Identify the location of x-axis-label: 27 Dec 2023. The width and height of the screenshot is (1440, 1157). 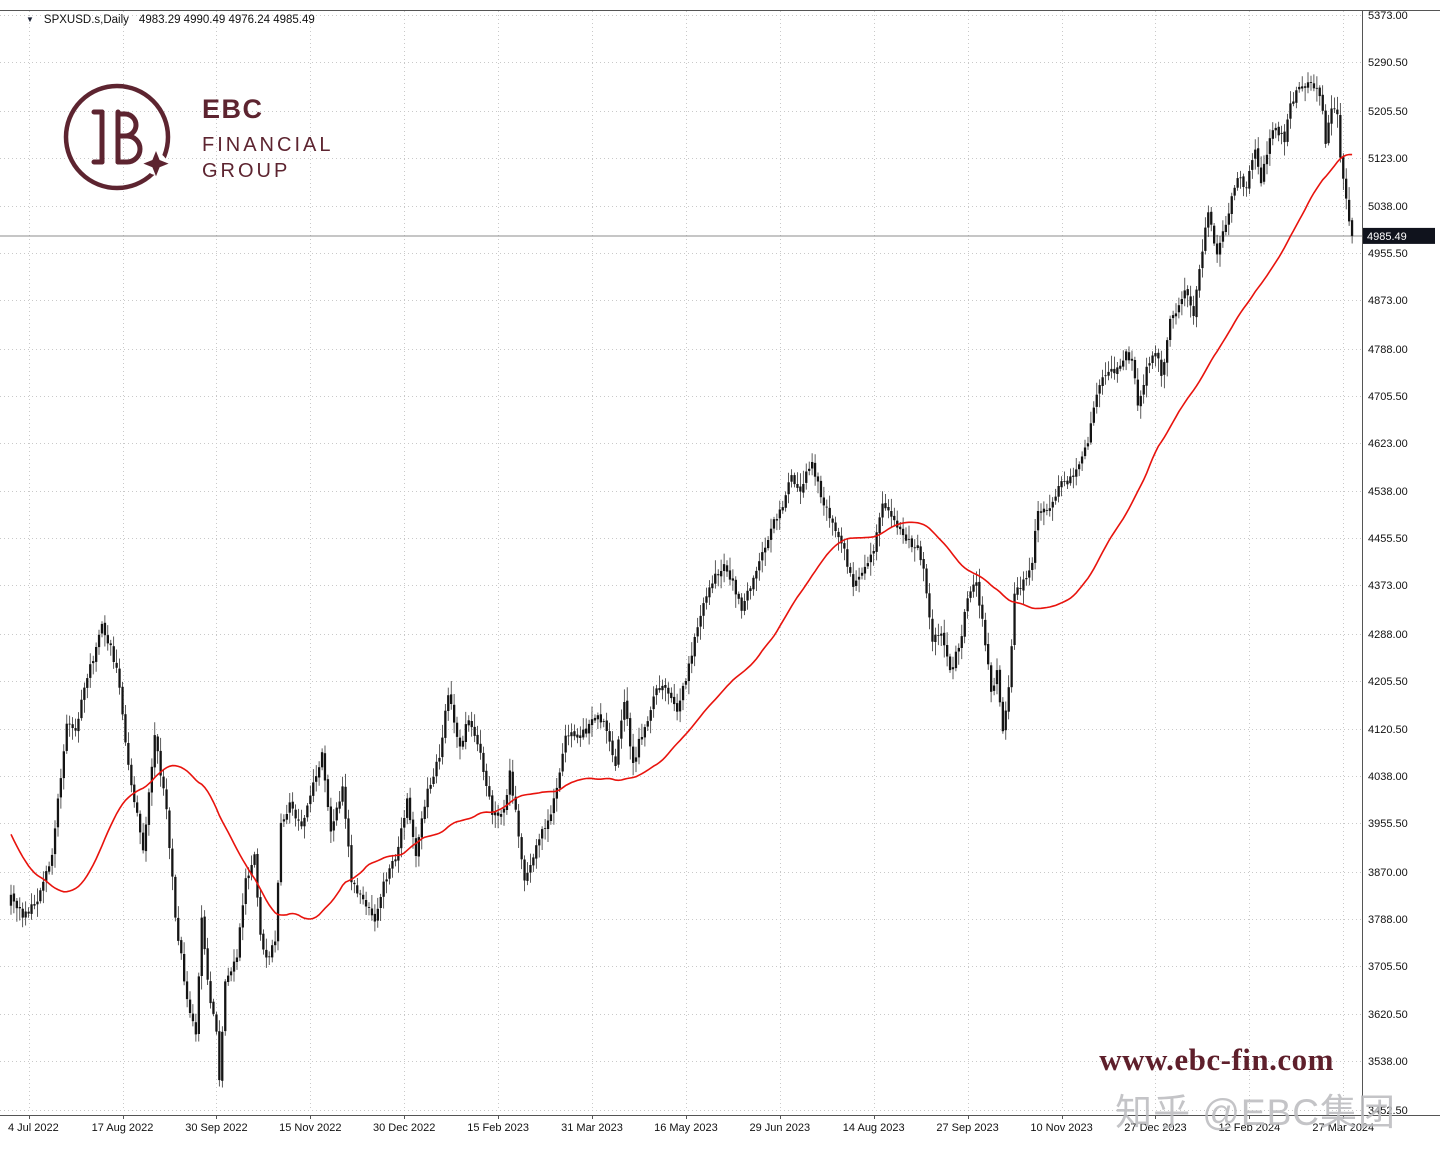
(1155, 1128).